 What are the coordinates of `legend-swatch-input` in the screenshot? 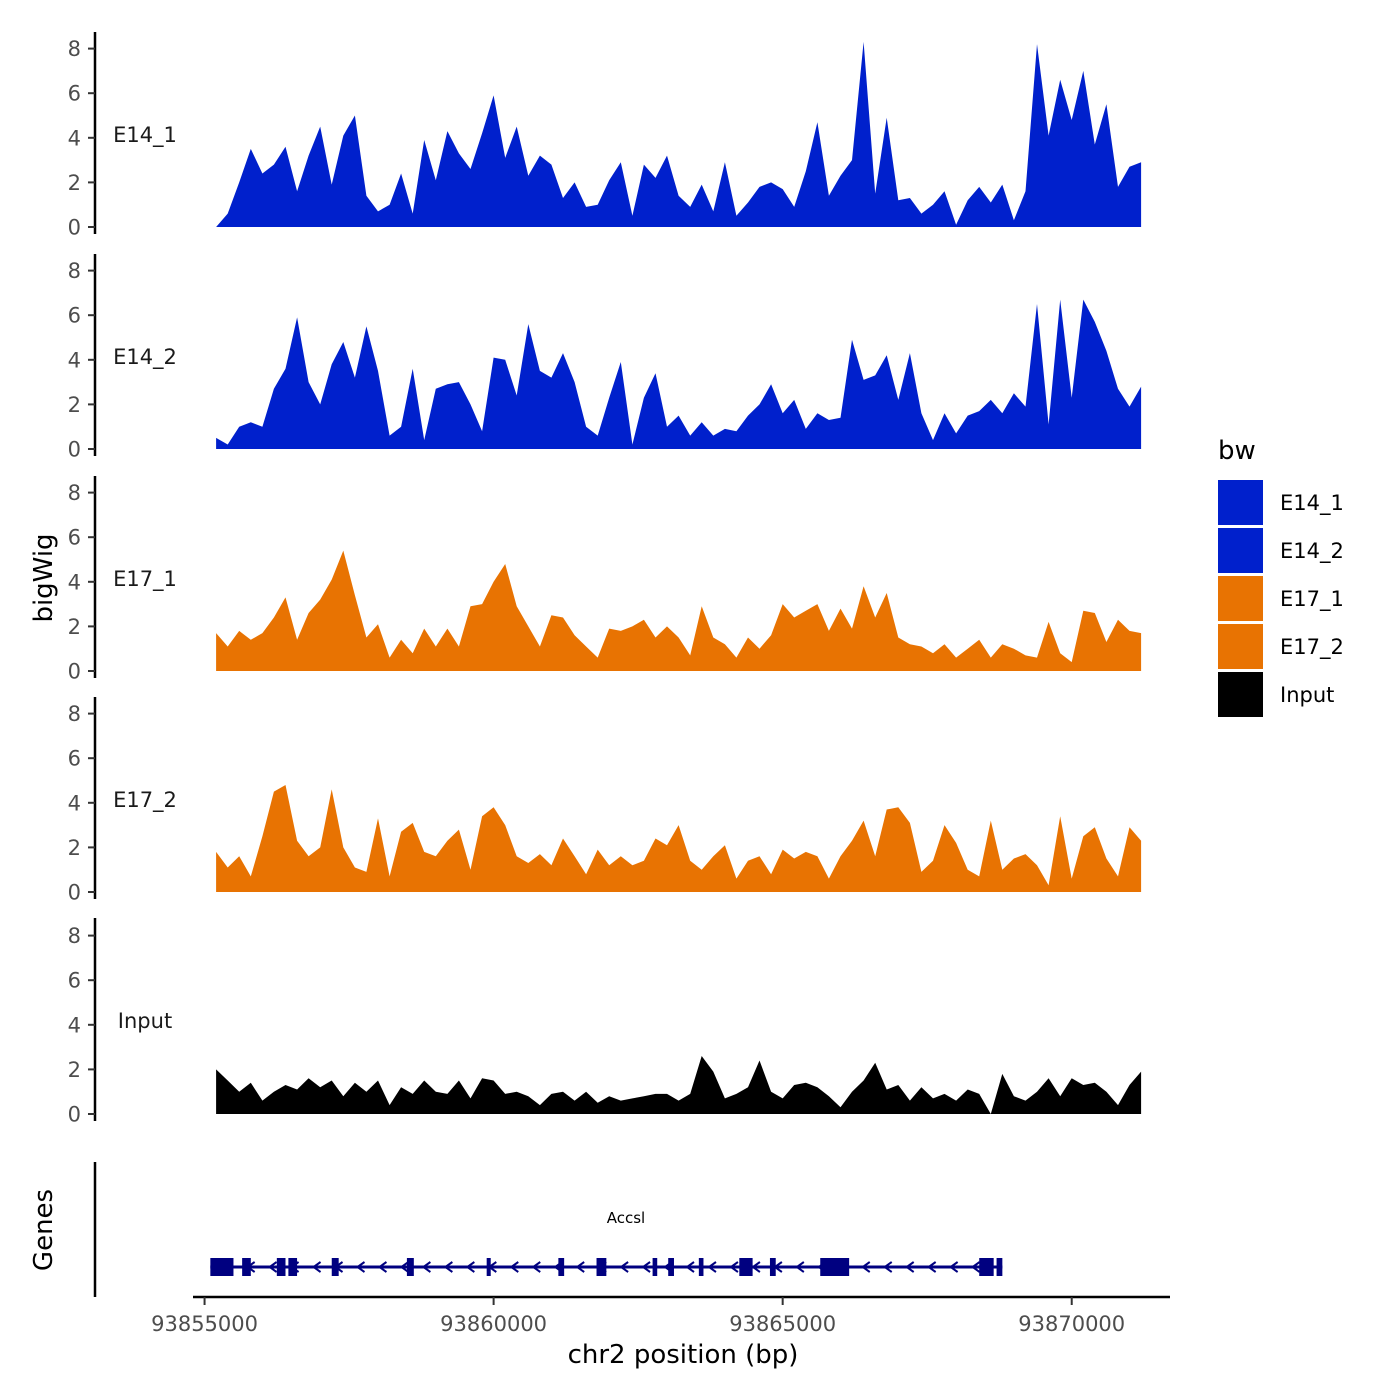 It's located at (1240, 694).